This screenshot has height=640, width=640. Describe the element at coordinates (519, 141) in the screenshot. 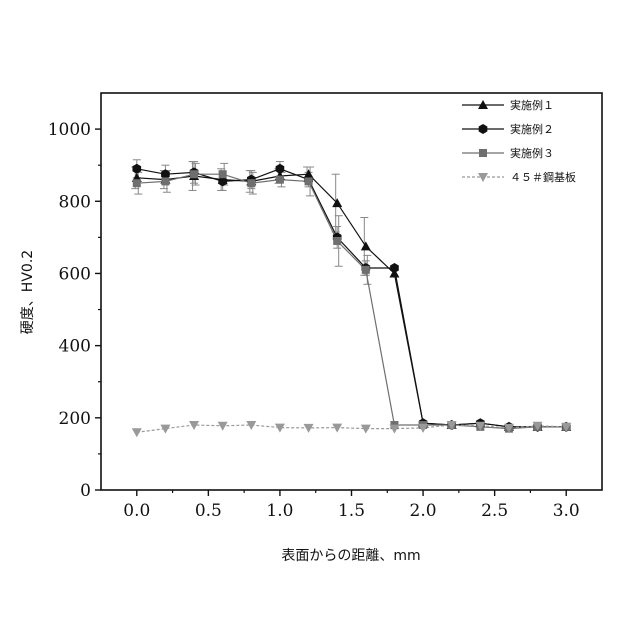

I see `legend: 実施例１ 実施例２ 実施例３ ４５＃鋼基板` at that location.